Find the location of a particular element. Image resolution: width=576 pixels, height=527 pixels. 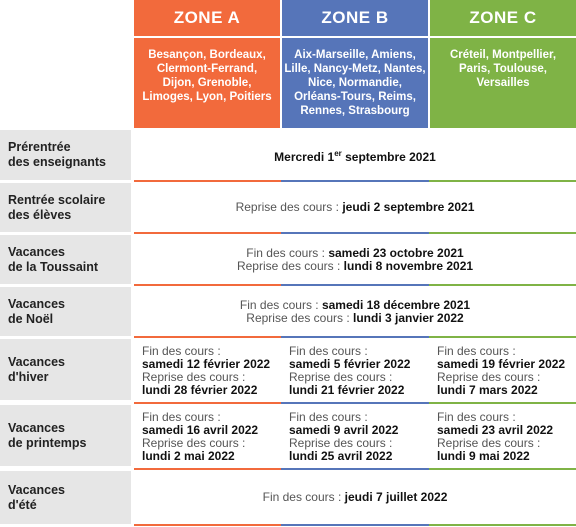

date-text: samedi 23 avril 2022 is located at coordinates (495, 430).